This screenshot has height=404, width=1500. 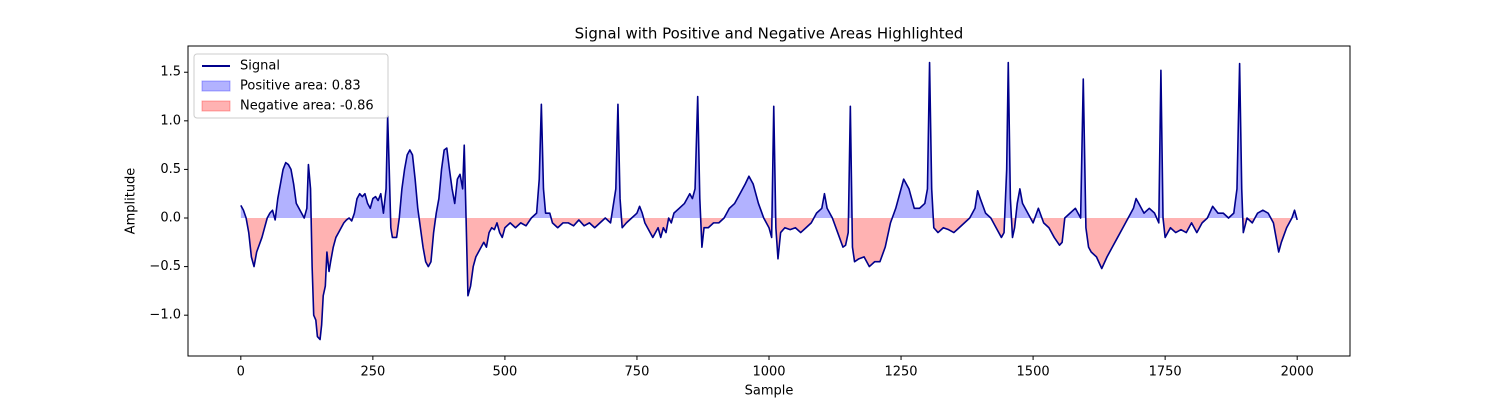 I want to click on x-tick-label: 1500, so click(x=1033, y=372).